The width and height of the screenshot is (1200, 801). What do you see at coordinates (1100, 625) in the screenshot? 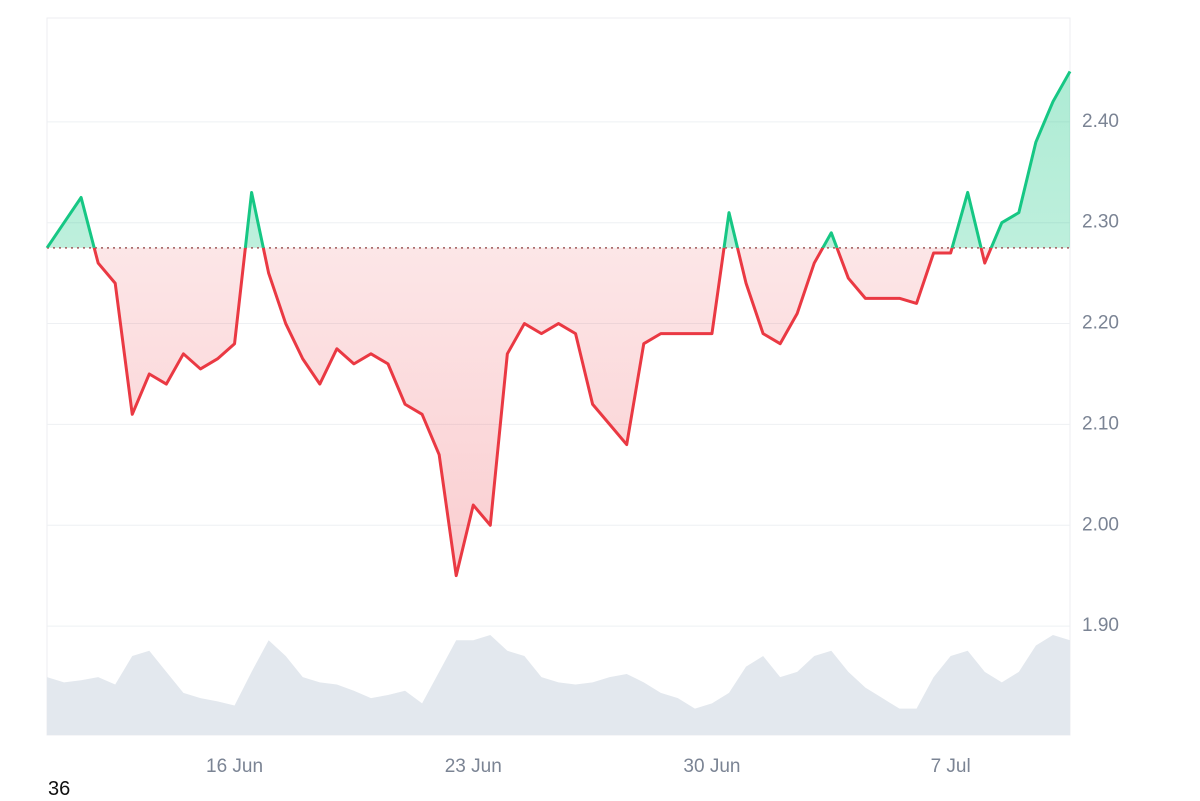
I see `y-tick-label: 1.90` at bounding box center [1100, 625].